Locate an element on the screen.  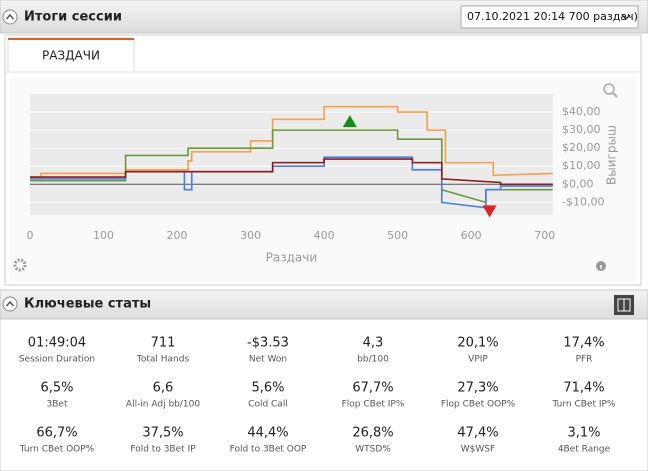
zoom-handle is located at coordinates (615, 95).